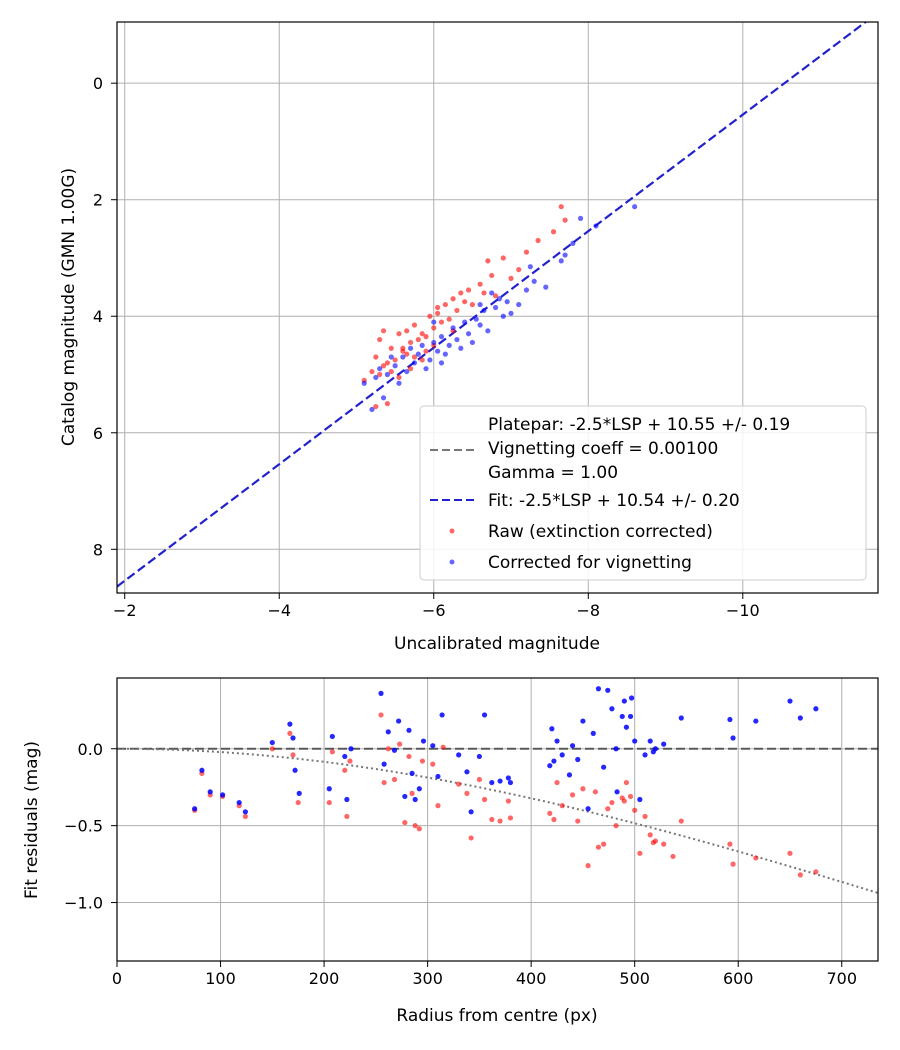  Describe the element at coordinates (738, 978) in the screenshot. I see `bottom-x-tick-label: 600` at that location.